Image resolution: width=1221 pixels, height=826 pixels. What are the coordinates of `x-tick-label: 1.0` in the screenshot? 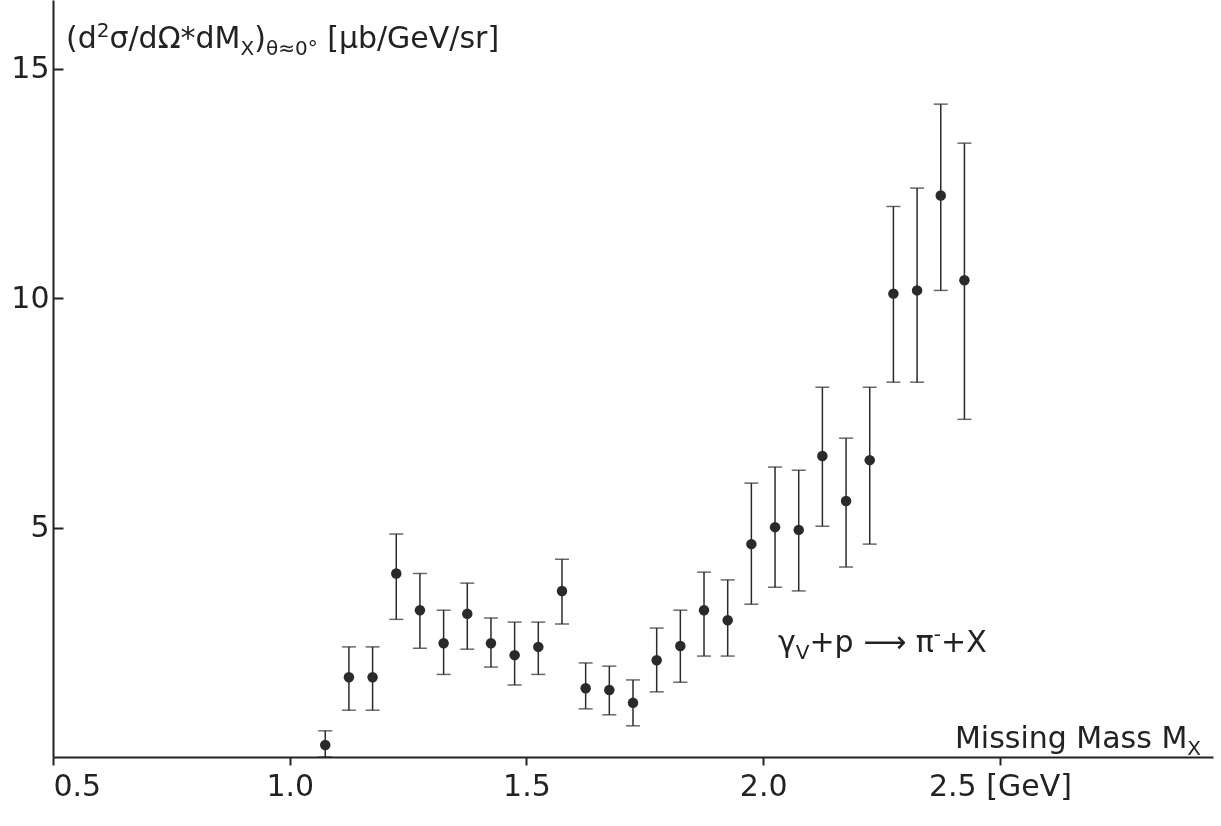 It's located at (290, 785).